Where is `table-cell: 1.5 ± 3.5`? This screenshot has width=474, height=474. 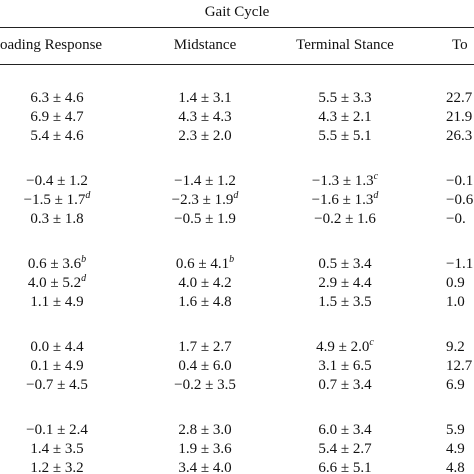
table-cell: 1.5 ± 3.5 is located at coordinates (345, 302).